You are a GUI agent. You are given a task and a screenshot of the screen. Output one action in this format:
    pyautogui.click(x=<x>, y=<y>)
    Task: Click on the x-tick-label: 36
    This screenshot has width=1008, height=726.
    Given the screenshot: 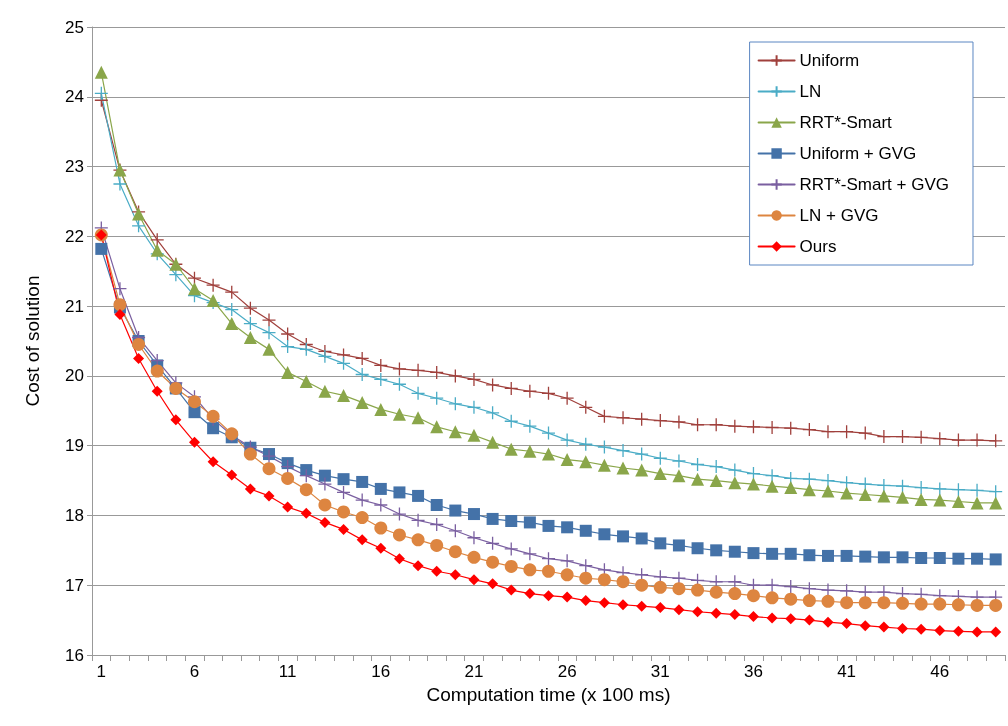 What is the action you would take?
    pyautogui.click(x=753, y=671)
    